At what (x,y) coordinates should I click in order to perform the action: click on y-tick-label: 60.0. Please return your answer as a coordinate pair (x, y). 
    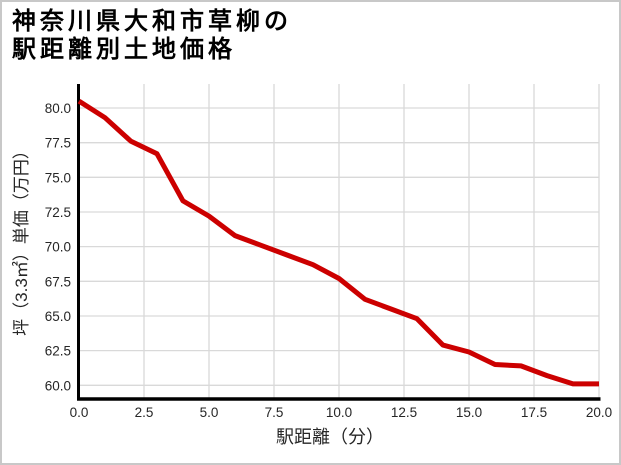
    Looking at the image, I should click on (58, 385).